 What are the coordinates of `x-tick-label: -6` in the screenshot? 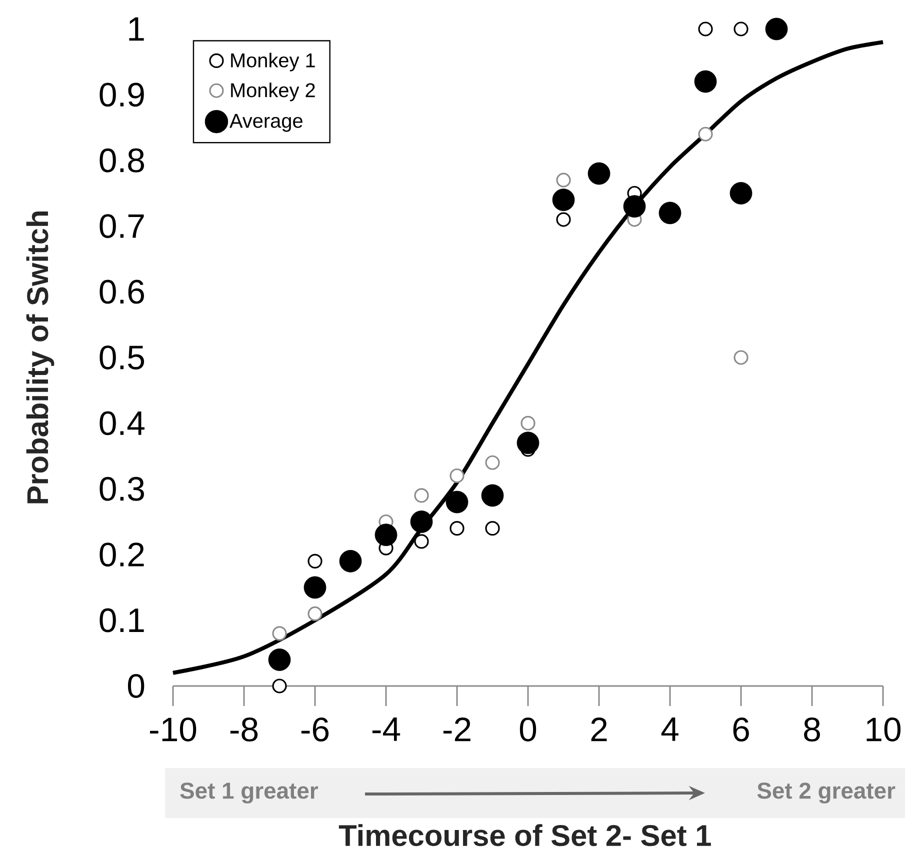 It's located at (315, 730).